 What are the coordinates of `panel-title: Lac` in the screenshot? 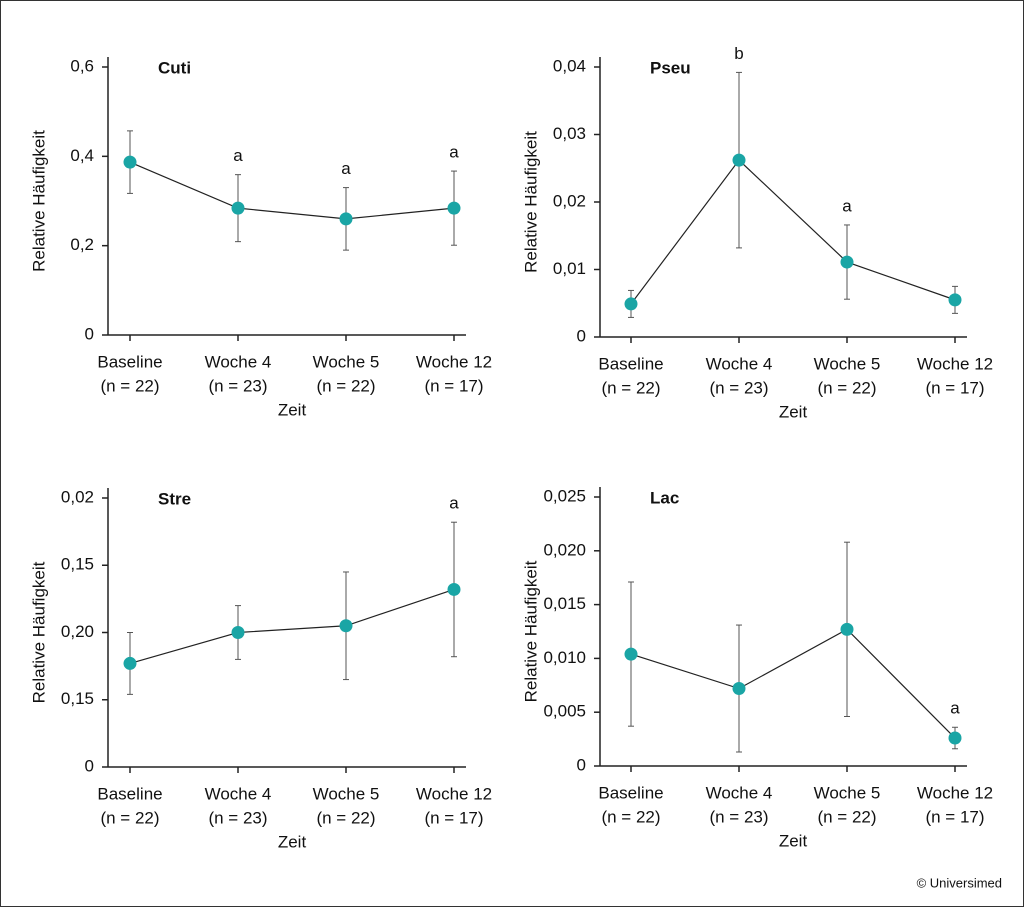 It's located at (664, 497).